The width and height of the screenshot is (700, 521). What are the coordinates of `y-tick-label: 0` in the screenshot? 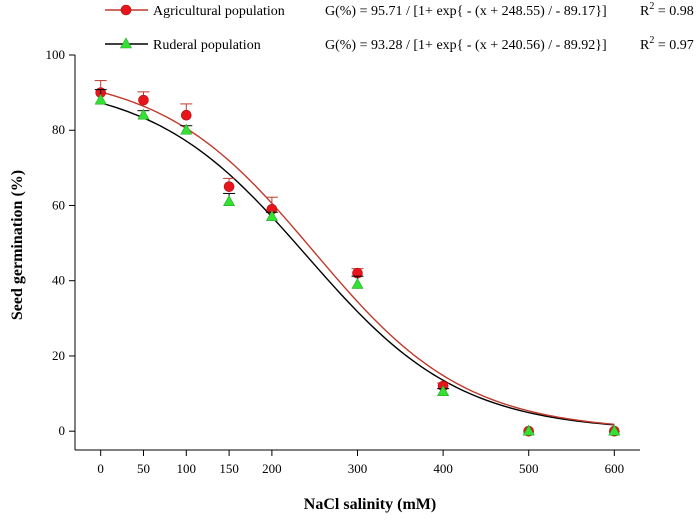 It's located at (62, 430).